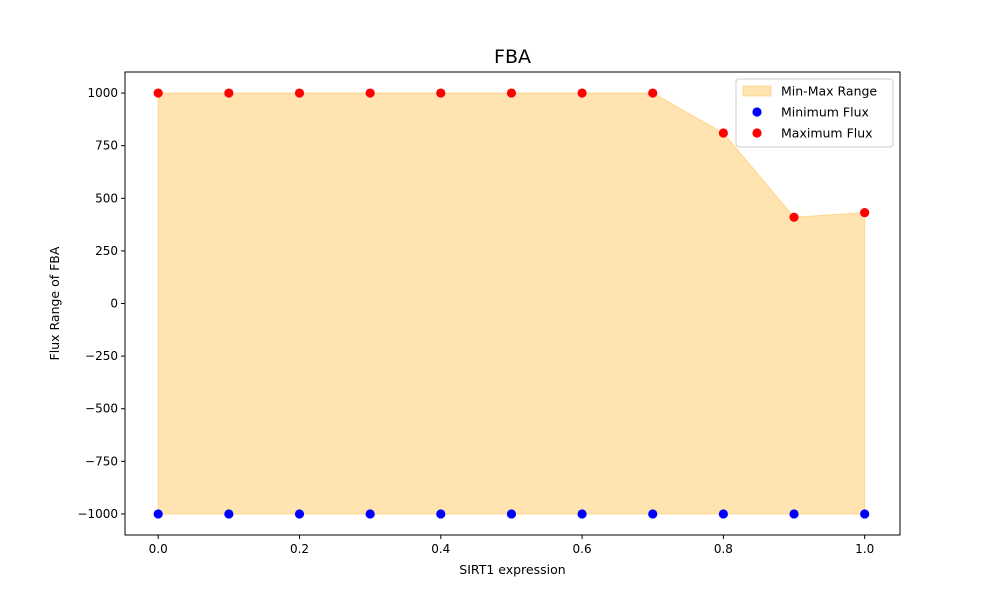 The image size is (1000, 605). What do you see at coordinates (512, 569) in the screenshot?
I see `x-axis-label: SIRT1 expression` at bounding box center [512, 569].